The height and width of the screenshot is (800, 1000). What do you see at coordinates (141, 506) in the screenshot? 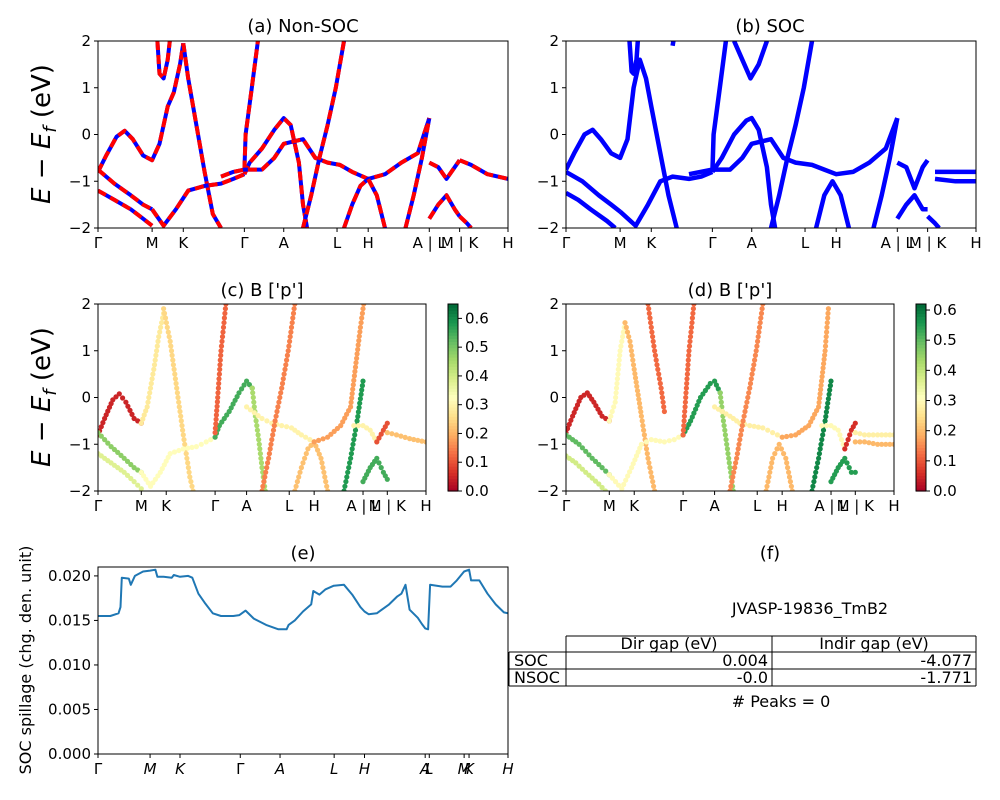
I see `x-tick-label: M` at bounding box center [141, 506].